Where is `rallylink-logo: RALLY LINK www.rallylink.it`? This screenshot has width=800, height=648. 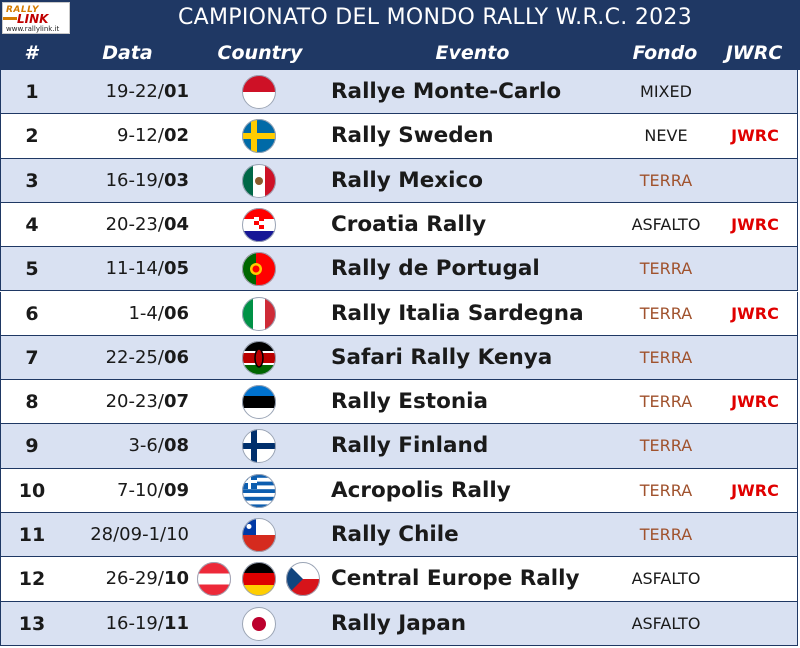
rallylink-logo: RALLY LINK www.rallylink.it is located at coordinates (36, 18).